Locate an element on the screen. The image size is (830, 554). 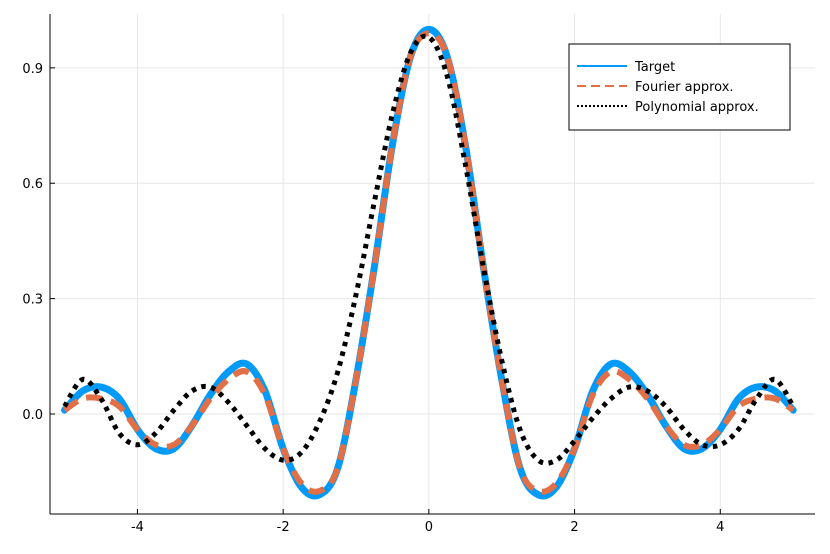
legend-item-fourier-label: Fourier approx. is located at coordinates (684, 87).